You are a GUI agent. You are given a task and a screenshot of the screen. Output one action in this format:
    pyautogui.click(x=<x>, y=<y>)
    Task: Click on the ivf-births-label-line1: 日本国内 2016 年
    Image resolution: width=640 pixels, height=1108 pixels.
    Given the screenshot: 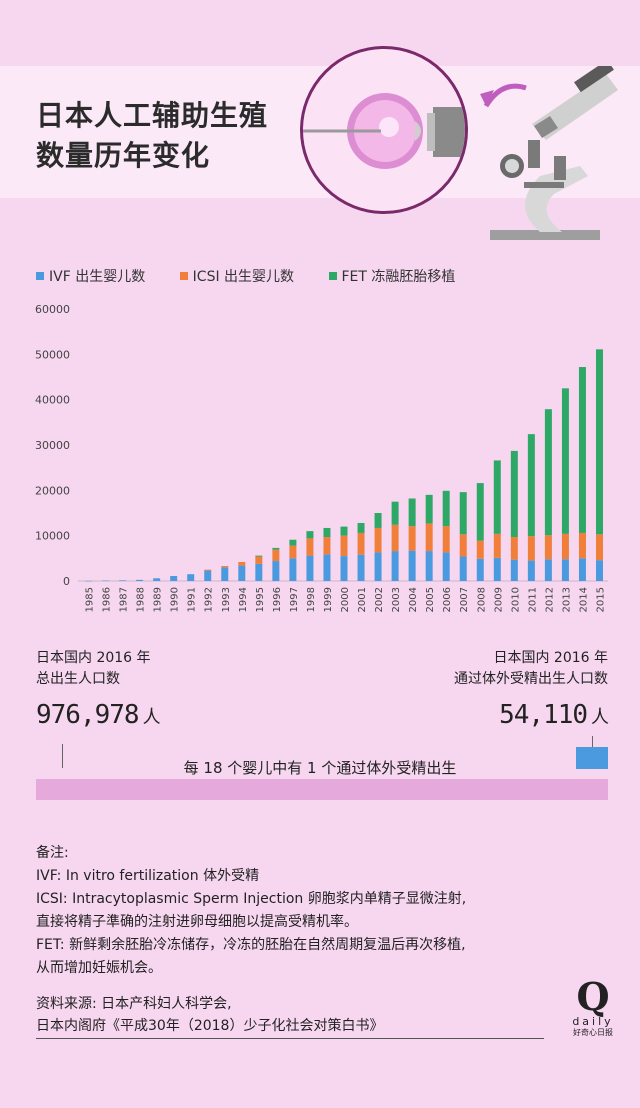 What is the action you would take?
    pyautogui.click(x=550, y=658)
    